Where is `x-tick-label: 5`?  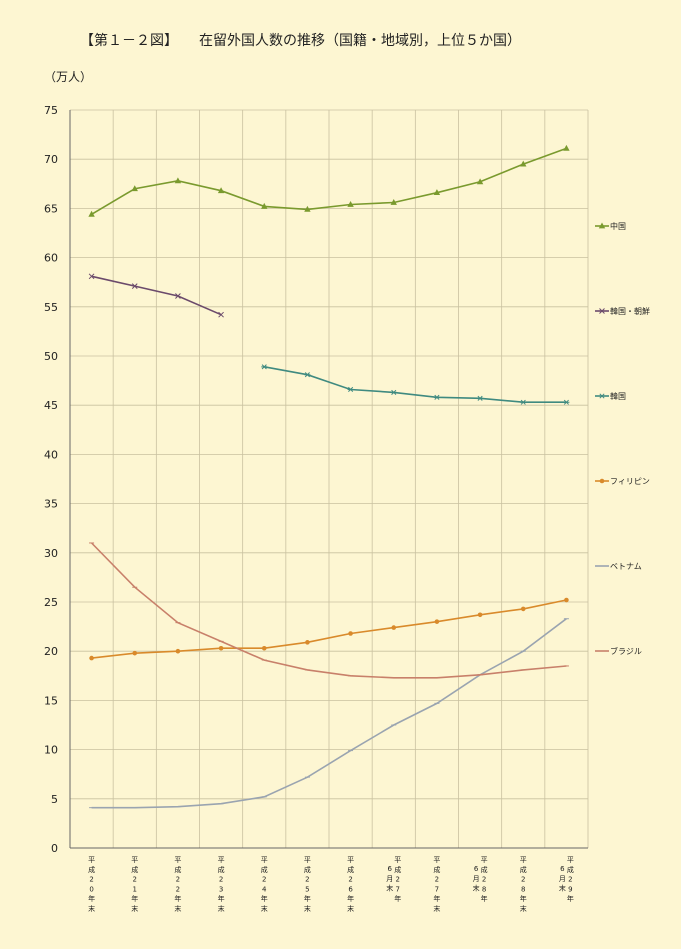
x-tick-label: 5 is located at coordinates (307, 889).